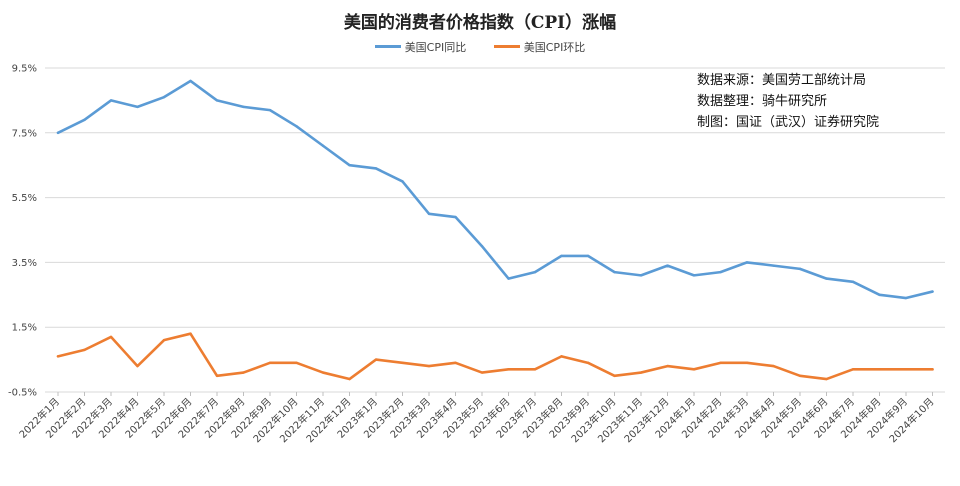 Image resolution: width=960 pixels, height=486 pixels. I want to click on legend-label-yoy: 美国CPI同比, so click(435, 47).